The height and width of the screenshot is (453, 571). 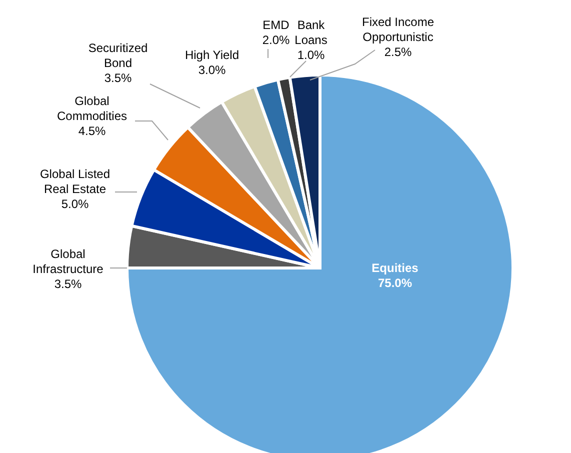 I want to click on data-label: 2.5%, so click(x=398, y=52).